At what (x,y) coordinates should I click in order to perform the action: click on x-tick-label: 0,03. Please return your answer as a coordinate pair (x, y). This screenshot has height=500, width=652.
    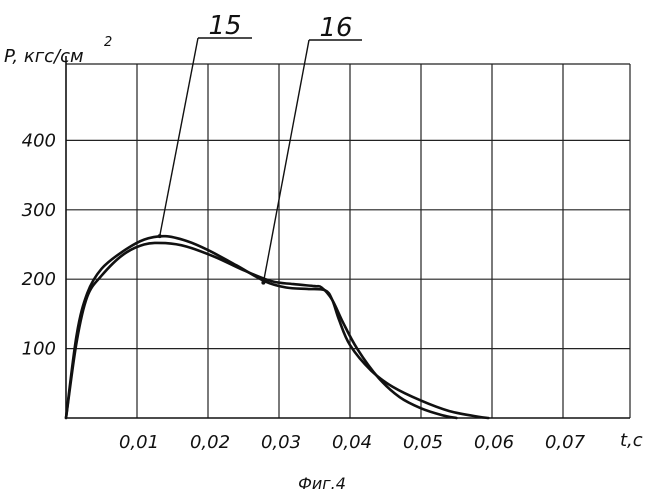
    Looking at the image, I should click on (281, 442).